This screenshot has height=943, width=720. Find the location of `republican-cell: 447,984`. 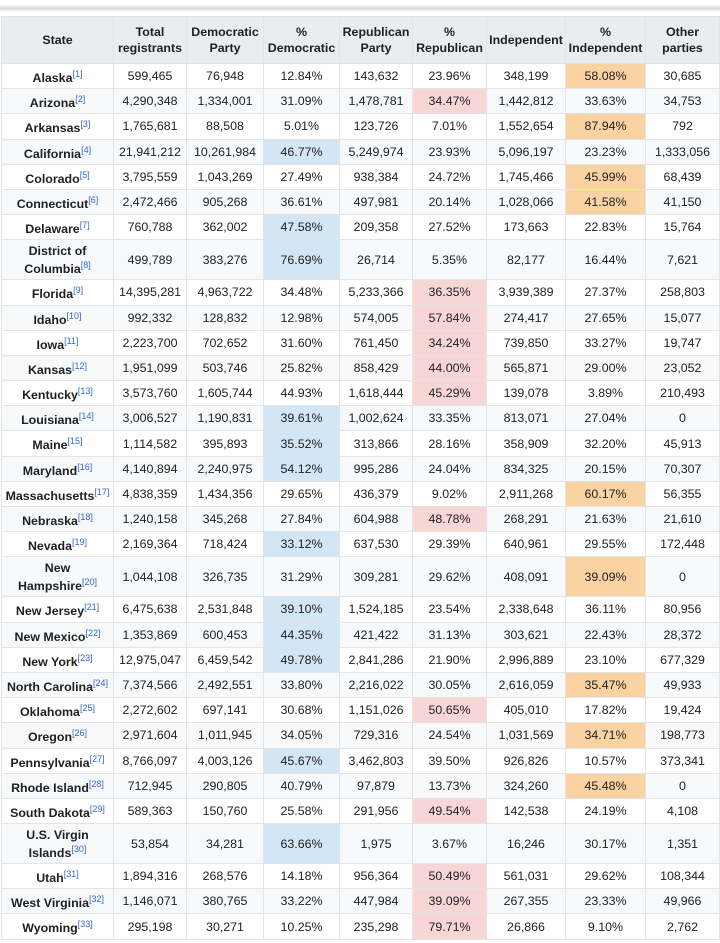

republican-cell: 447,984 is located at coordinates (376, 901).